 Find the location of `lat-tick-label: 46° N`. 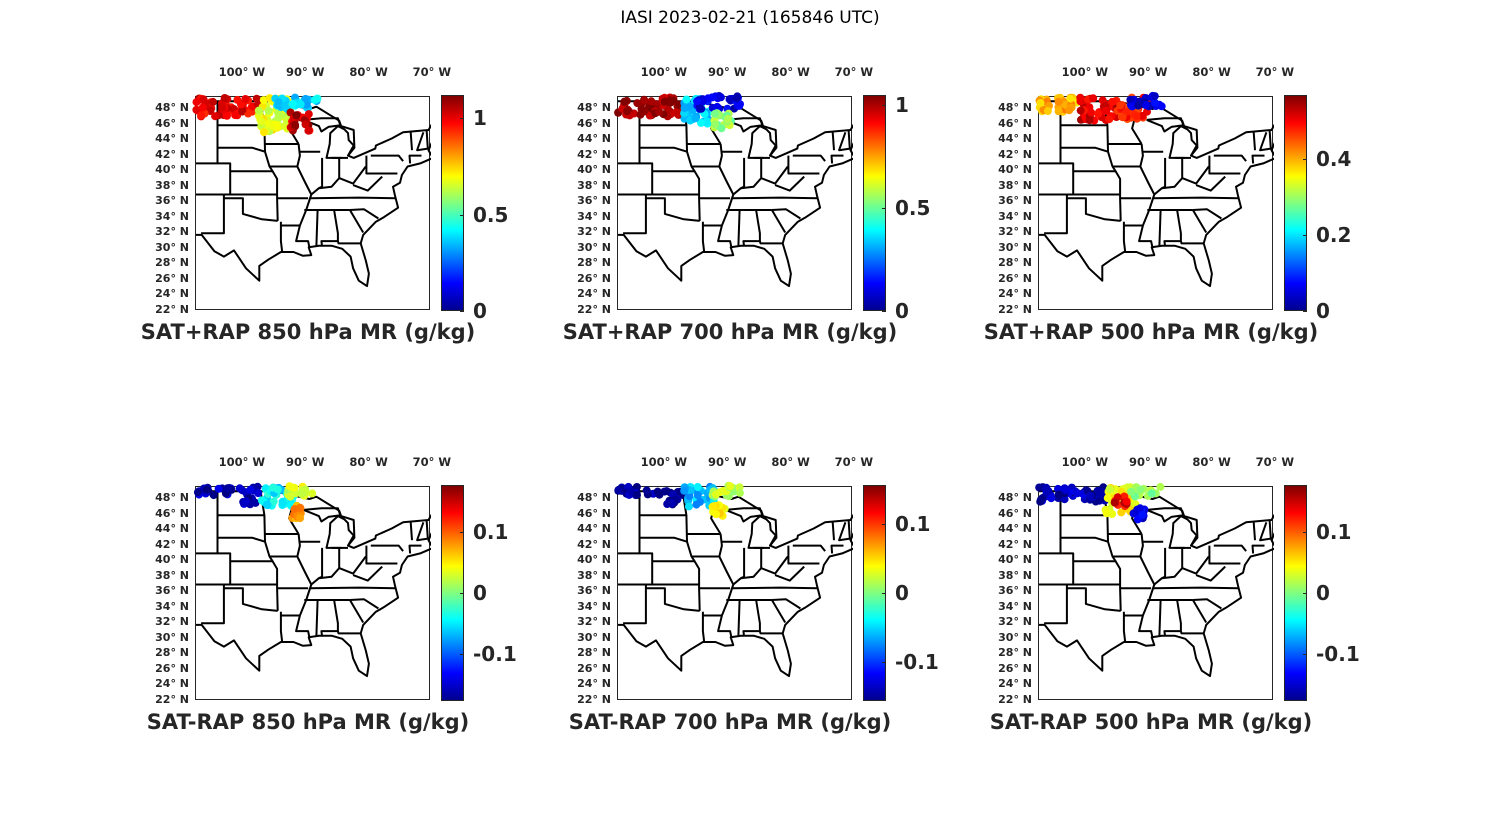

lat-tick-label: 46° N is located at coordinates (1015, 123).